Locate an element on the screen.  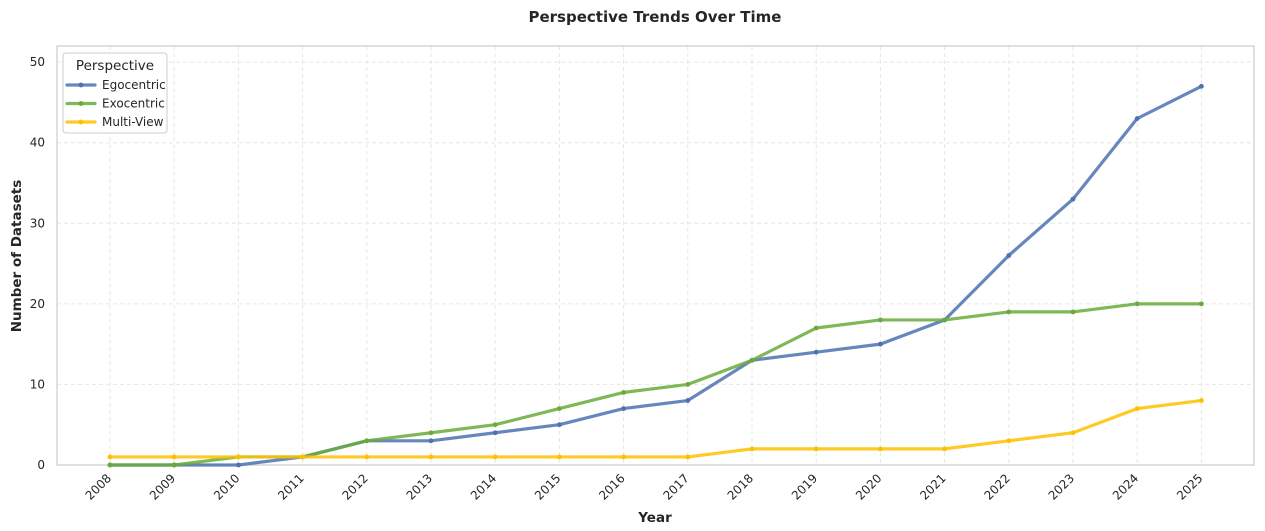
y-tick-label: 0 is located at coordinates (41, 465).